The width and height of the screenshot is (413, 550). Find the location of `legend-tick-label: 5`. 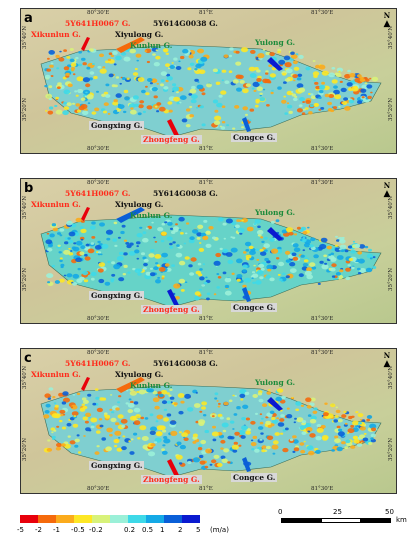

legend-tick-label: 5 is located at coordinates (198, 530).